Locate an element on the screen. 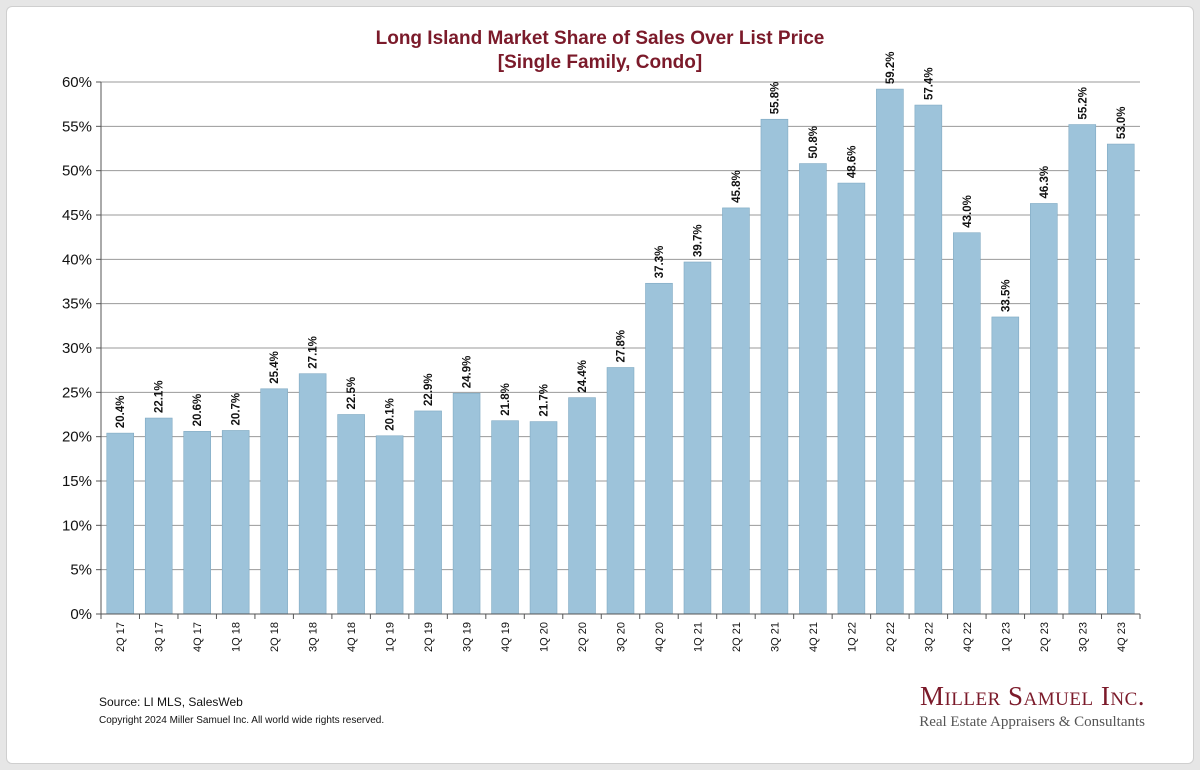 This screenshot has height=770, width=1200. x-tick-label: 4Q 22 is located at coordinates (968, 637).